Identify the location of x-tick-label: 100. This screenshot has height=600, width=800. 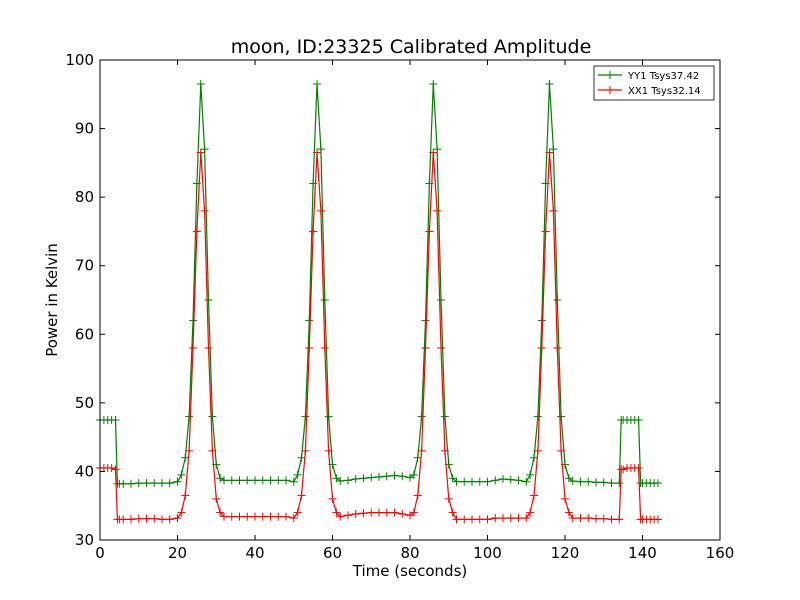
(487, 553).